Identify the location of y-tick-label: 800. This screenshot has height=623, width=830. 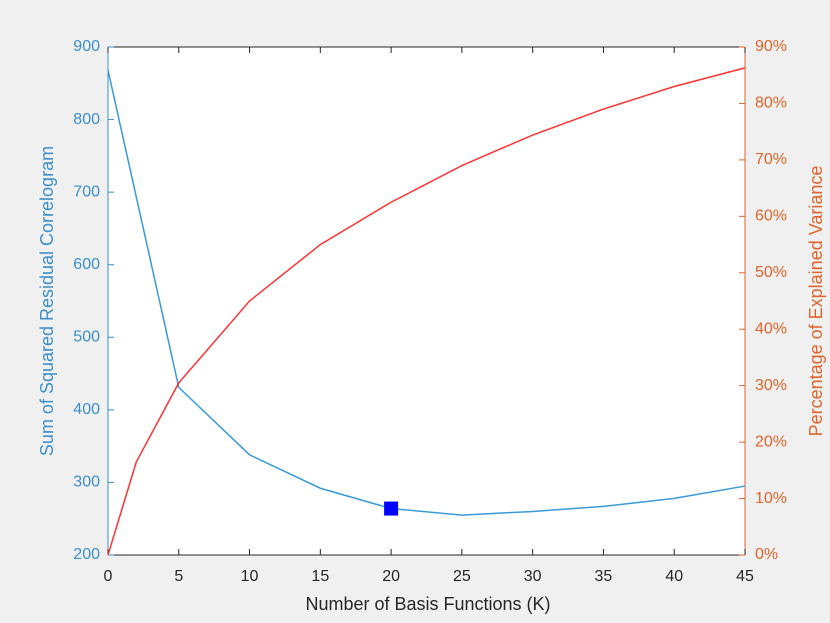
(86, 119).